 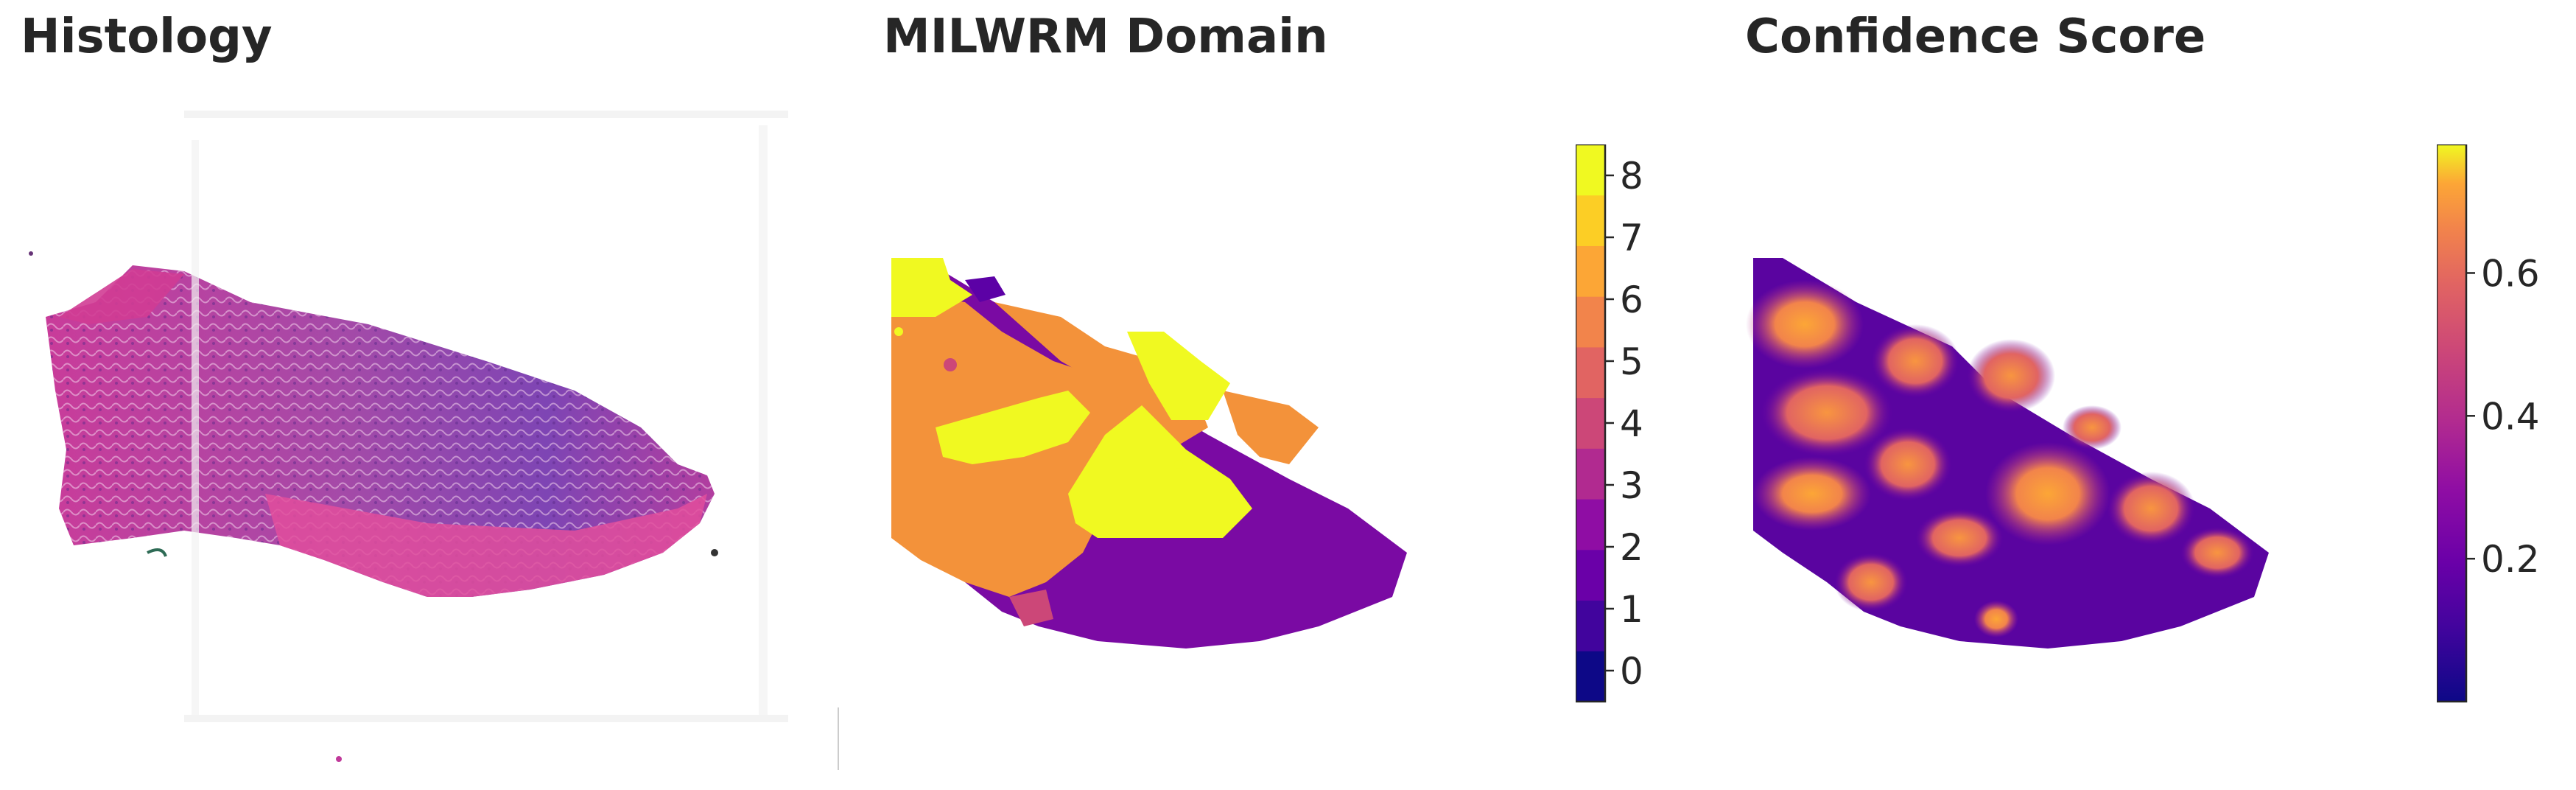 What do you see at coordinates (1631, 238) in the screenshot?
I see `domain-colorbar-tick-label: 7` at bounding box center [1631, 238].